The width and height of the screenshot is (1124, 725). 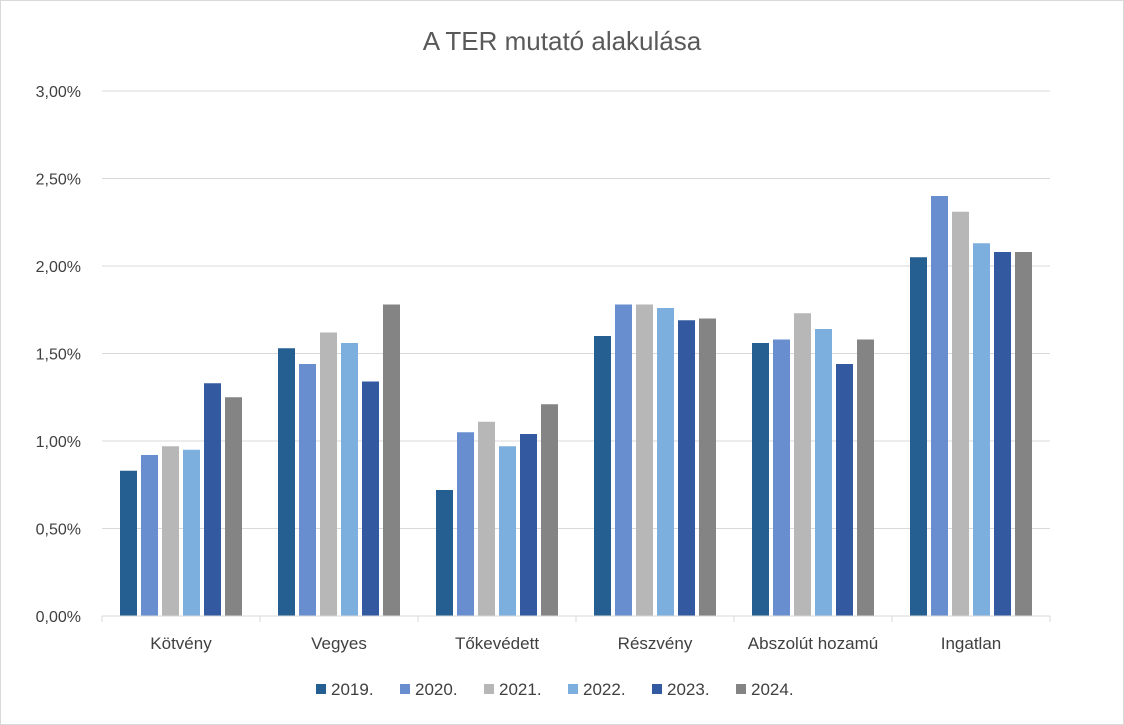 What do you see at coordinates (181, 643) in the screenshot?
I see `category-label: Kötvény` at bounding box center [181, 643].